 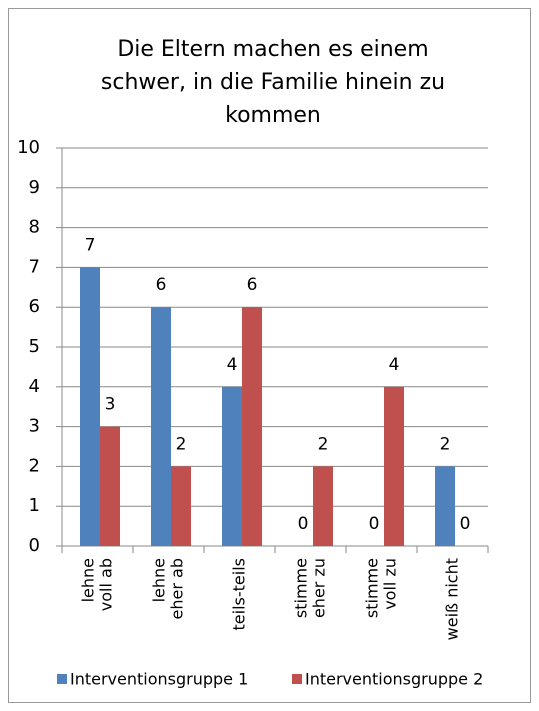 What do you see at coordinates (309, 588) in the screenshot?
I see `x-tick-label: stimmeeher zu` at bounding box center [309, 588].